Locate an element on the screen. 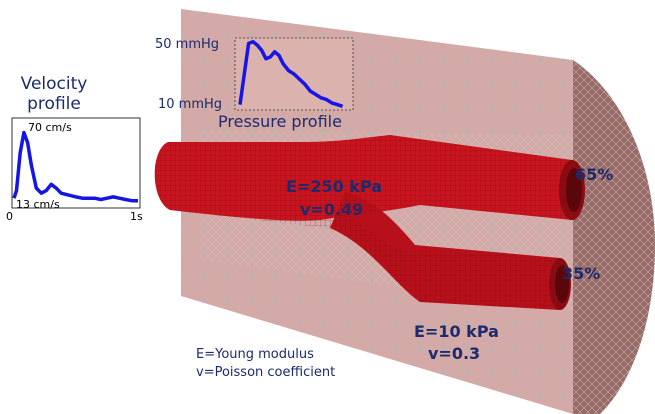 This screenshot has height=414, width=655. tissue-side-mesh is located at coordinates (614, 237).